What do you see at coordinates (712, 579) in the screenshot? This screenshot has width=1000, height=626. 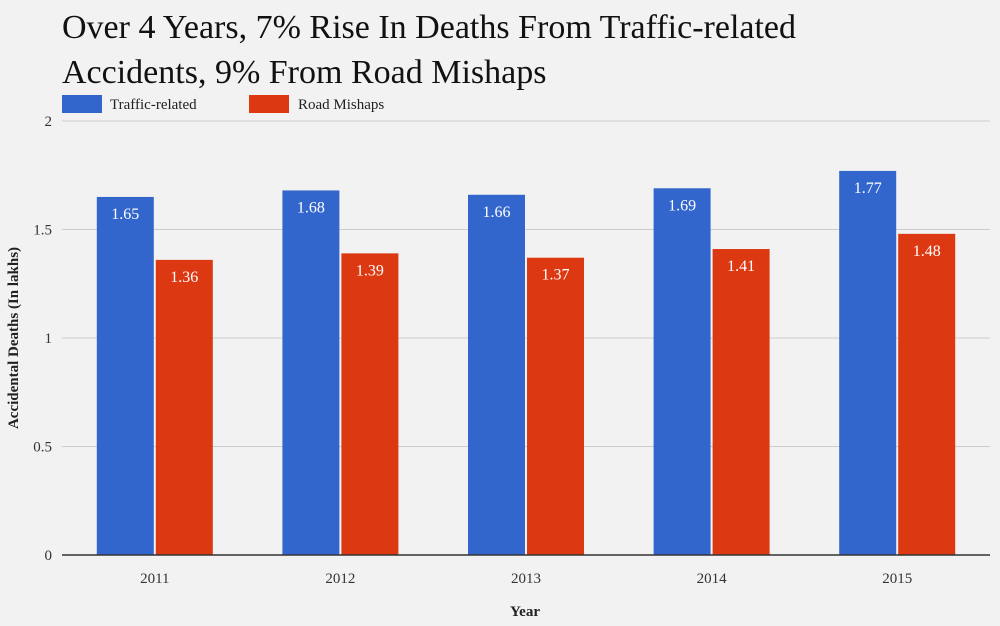 I see `x-tick-label: 2014` at bounding box center [712, 579].